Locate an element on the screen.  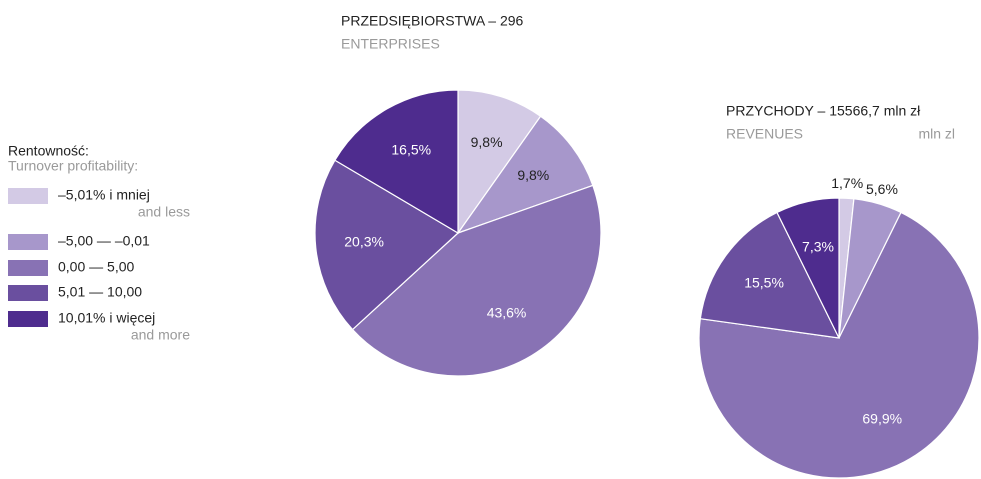
legend-label: 10,01% i więcej is located at coordinates (106, 318).